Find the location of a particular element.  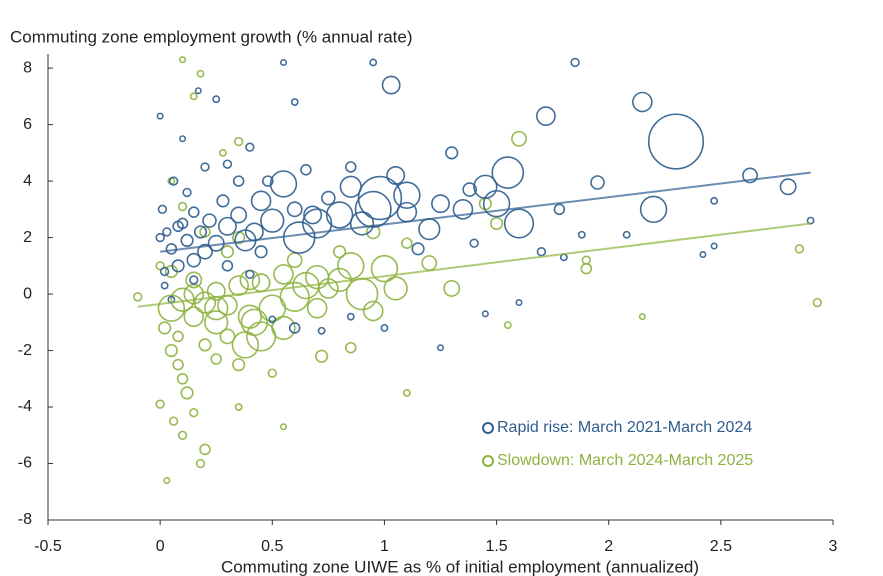

legend-label: Slowdown: March 2024-March 2025 is located at coordinates (625, 460).